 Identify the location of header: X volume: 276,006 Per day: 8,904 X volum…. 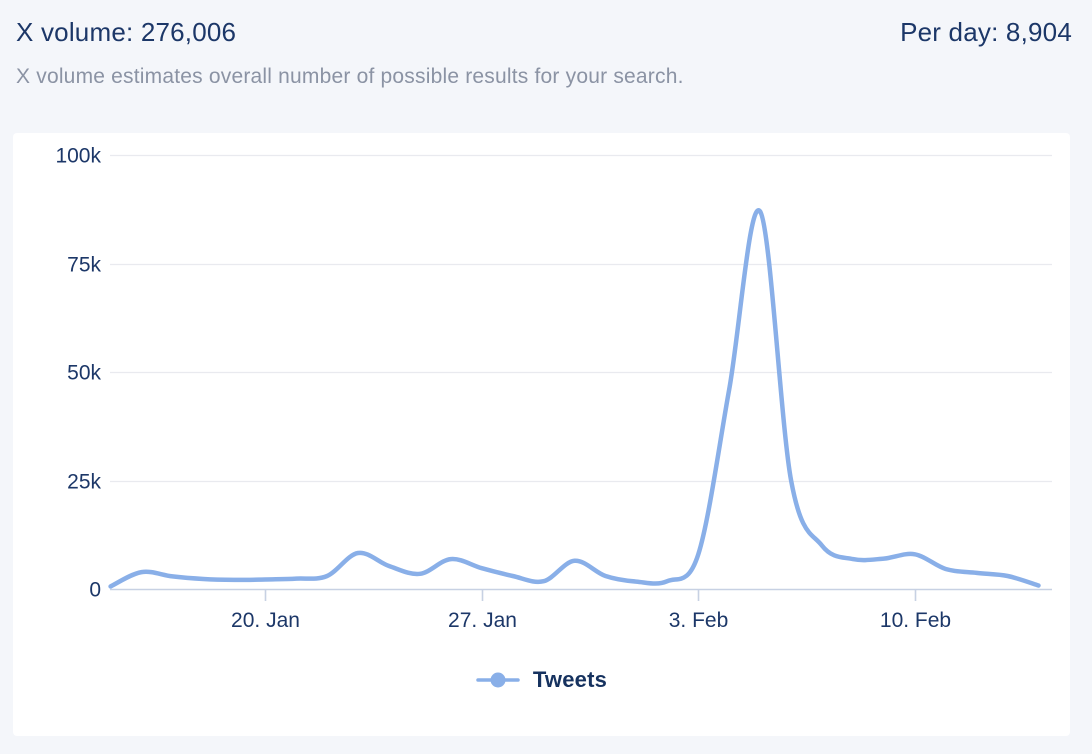
(546, 45).